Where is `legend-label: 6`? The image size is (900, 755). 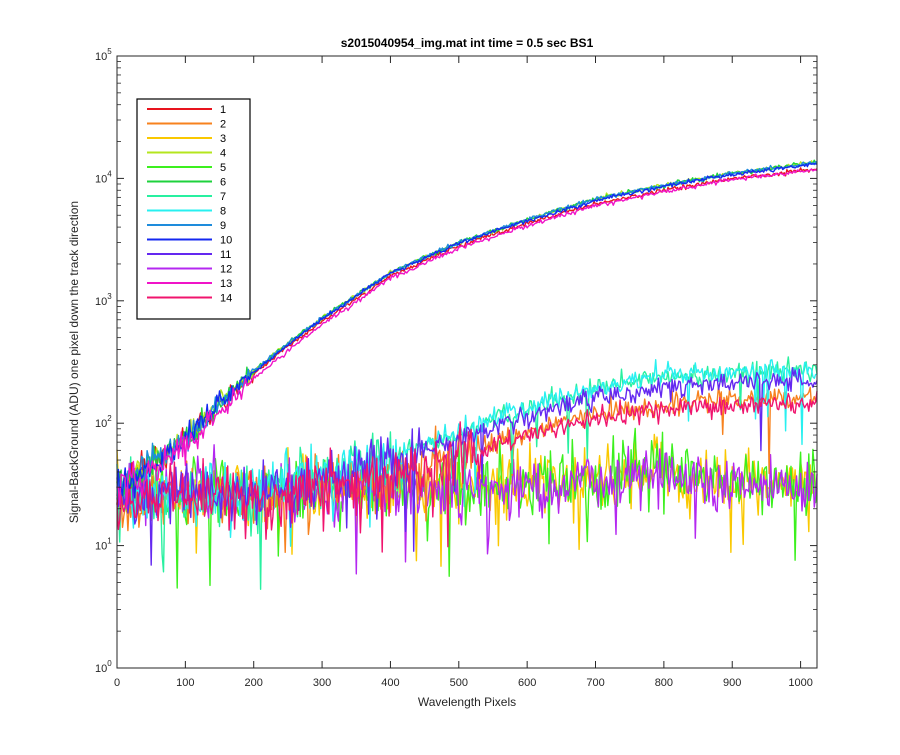 legend-label: 6 is located at coordinates (223, 183).